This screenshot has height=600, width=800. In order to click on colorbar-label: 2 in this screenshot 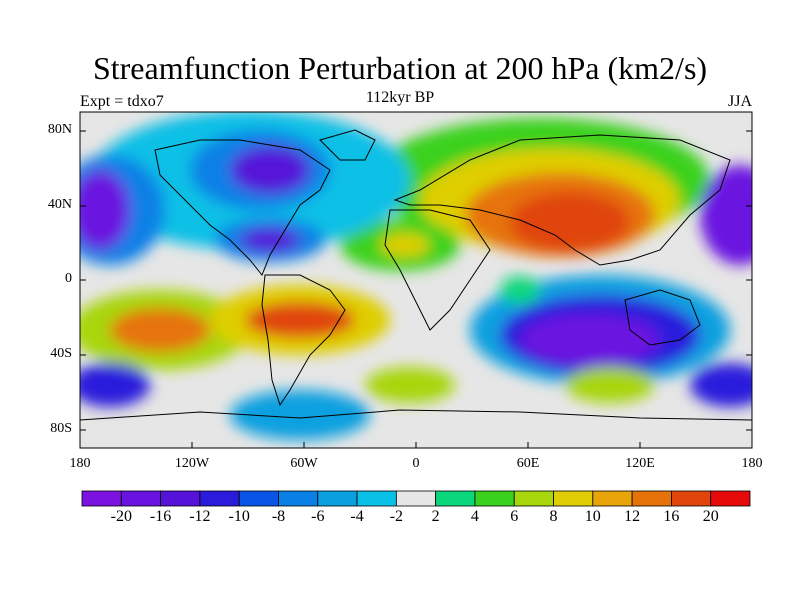, I will do `click(435, 516)`.